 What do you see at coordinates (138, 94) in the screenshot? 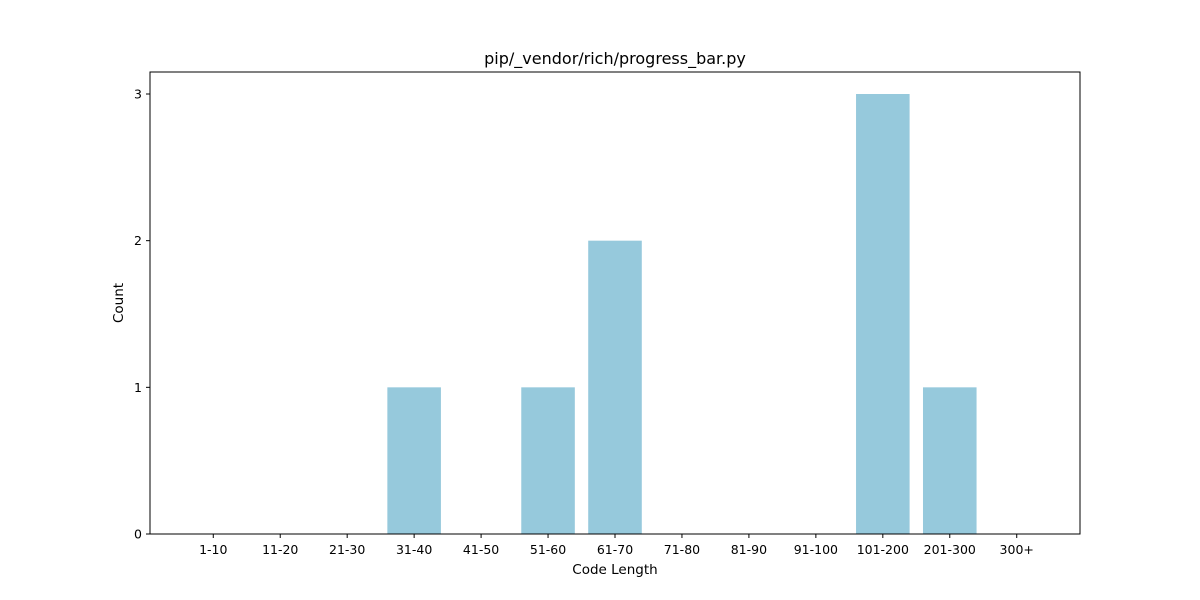
I see `y-tick-label: 3` at bounding box center [138, 94].